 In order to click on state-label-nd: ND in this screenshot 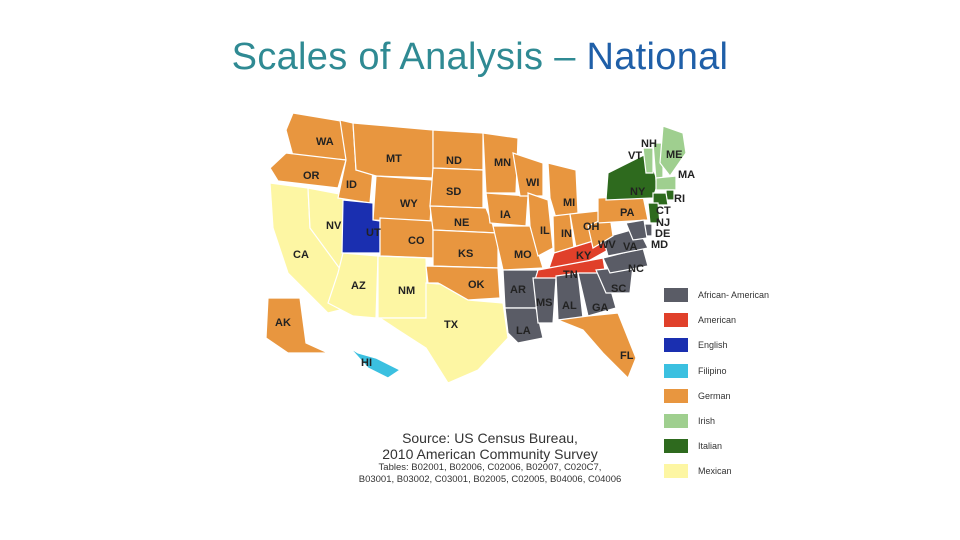, I will do `click(454, 161)`.